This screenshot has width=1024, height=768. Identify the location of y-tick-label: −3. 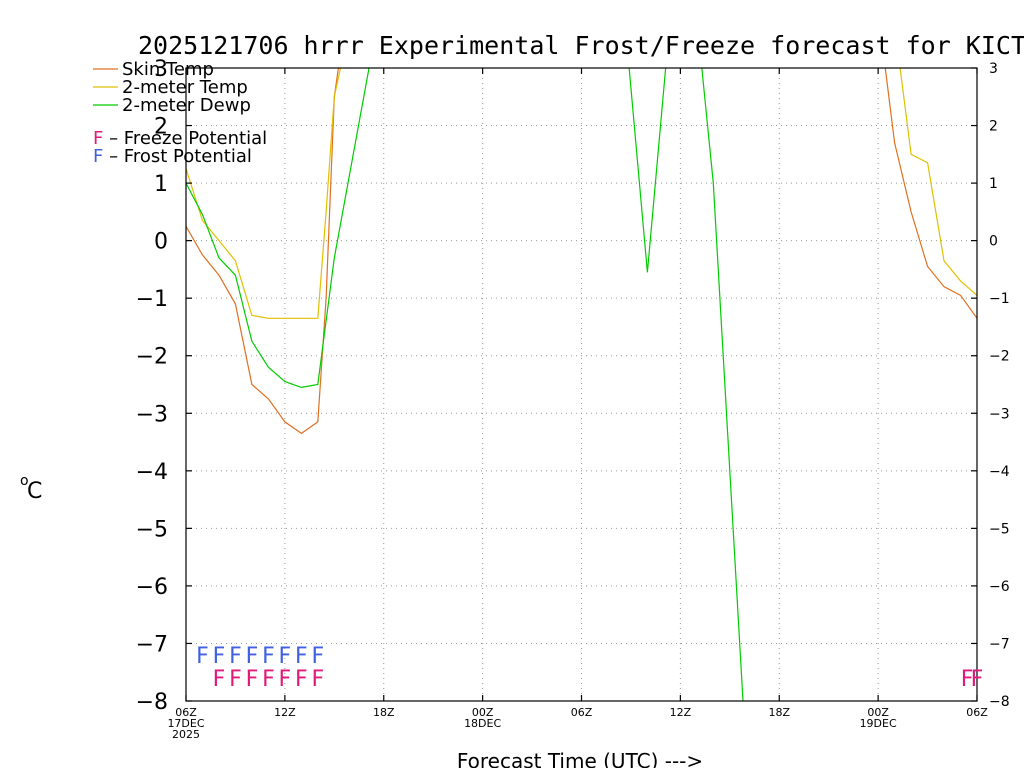
(152, 414).